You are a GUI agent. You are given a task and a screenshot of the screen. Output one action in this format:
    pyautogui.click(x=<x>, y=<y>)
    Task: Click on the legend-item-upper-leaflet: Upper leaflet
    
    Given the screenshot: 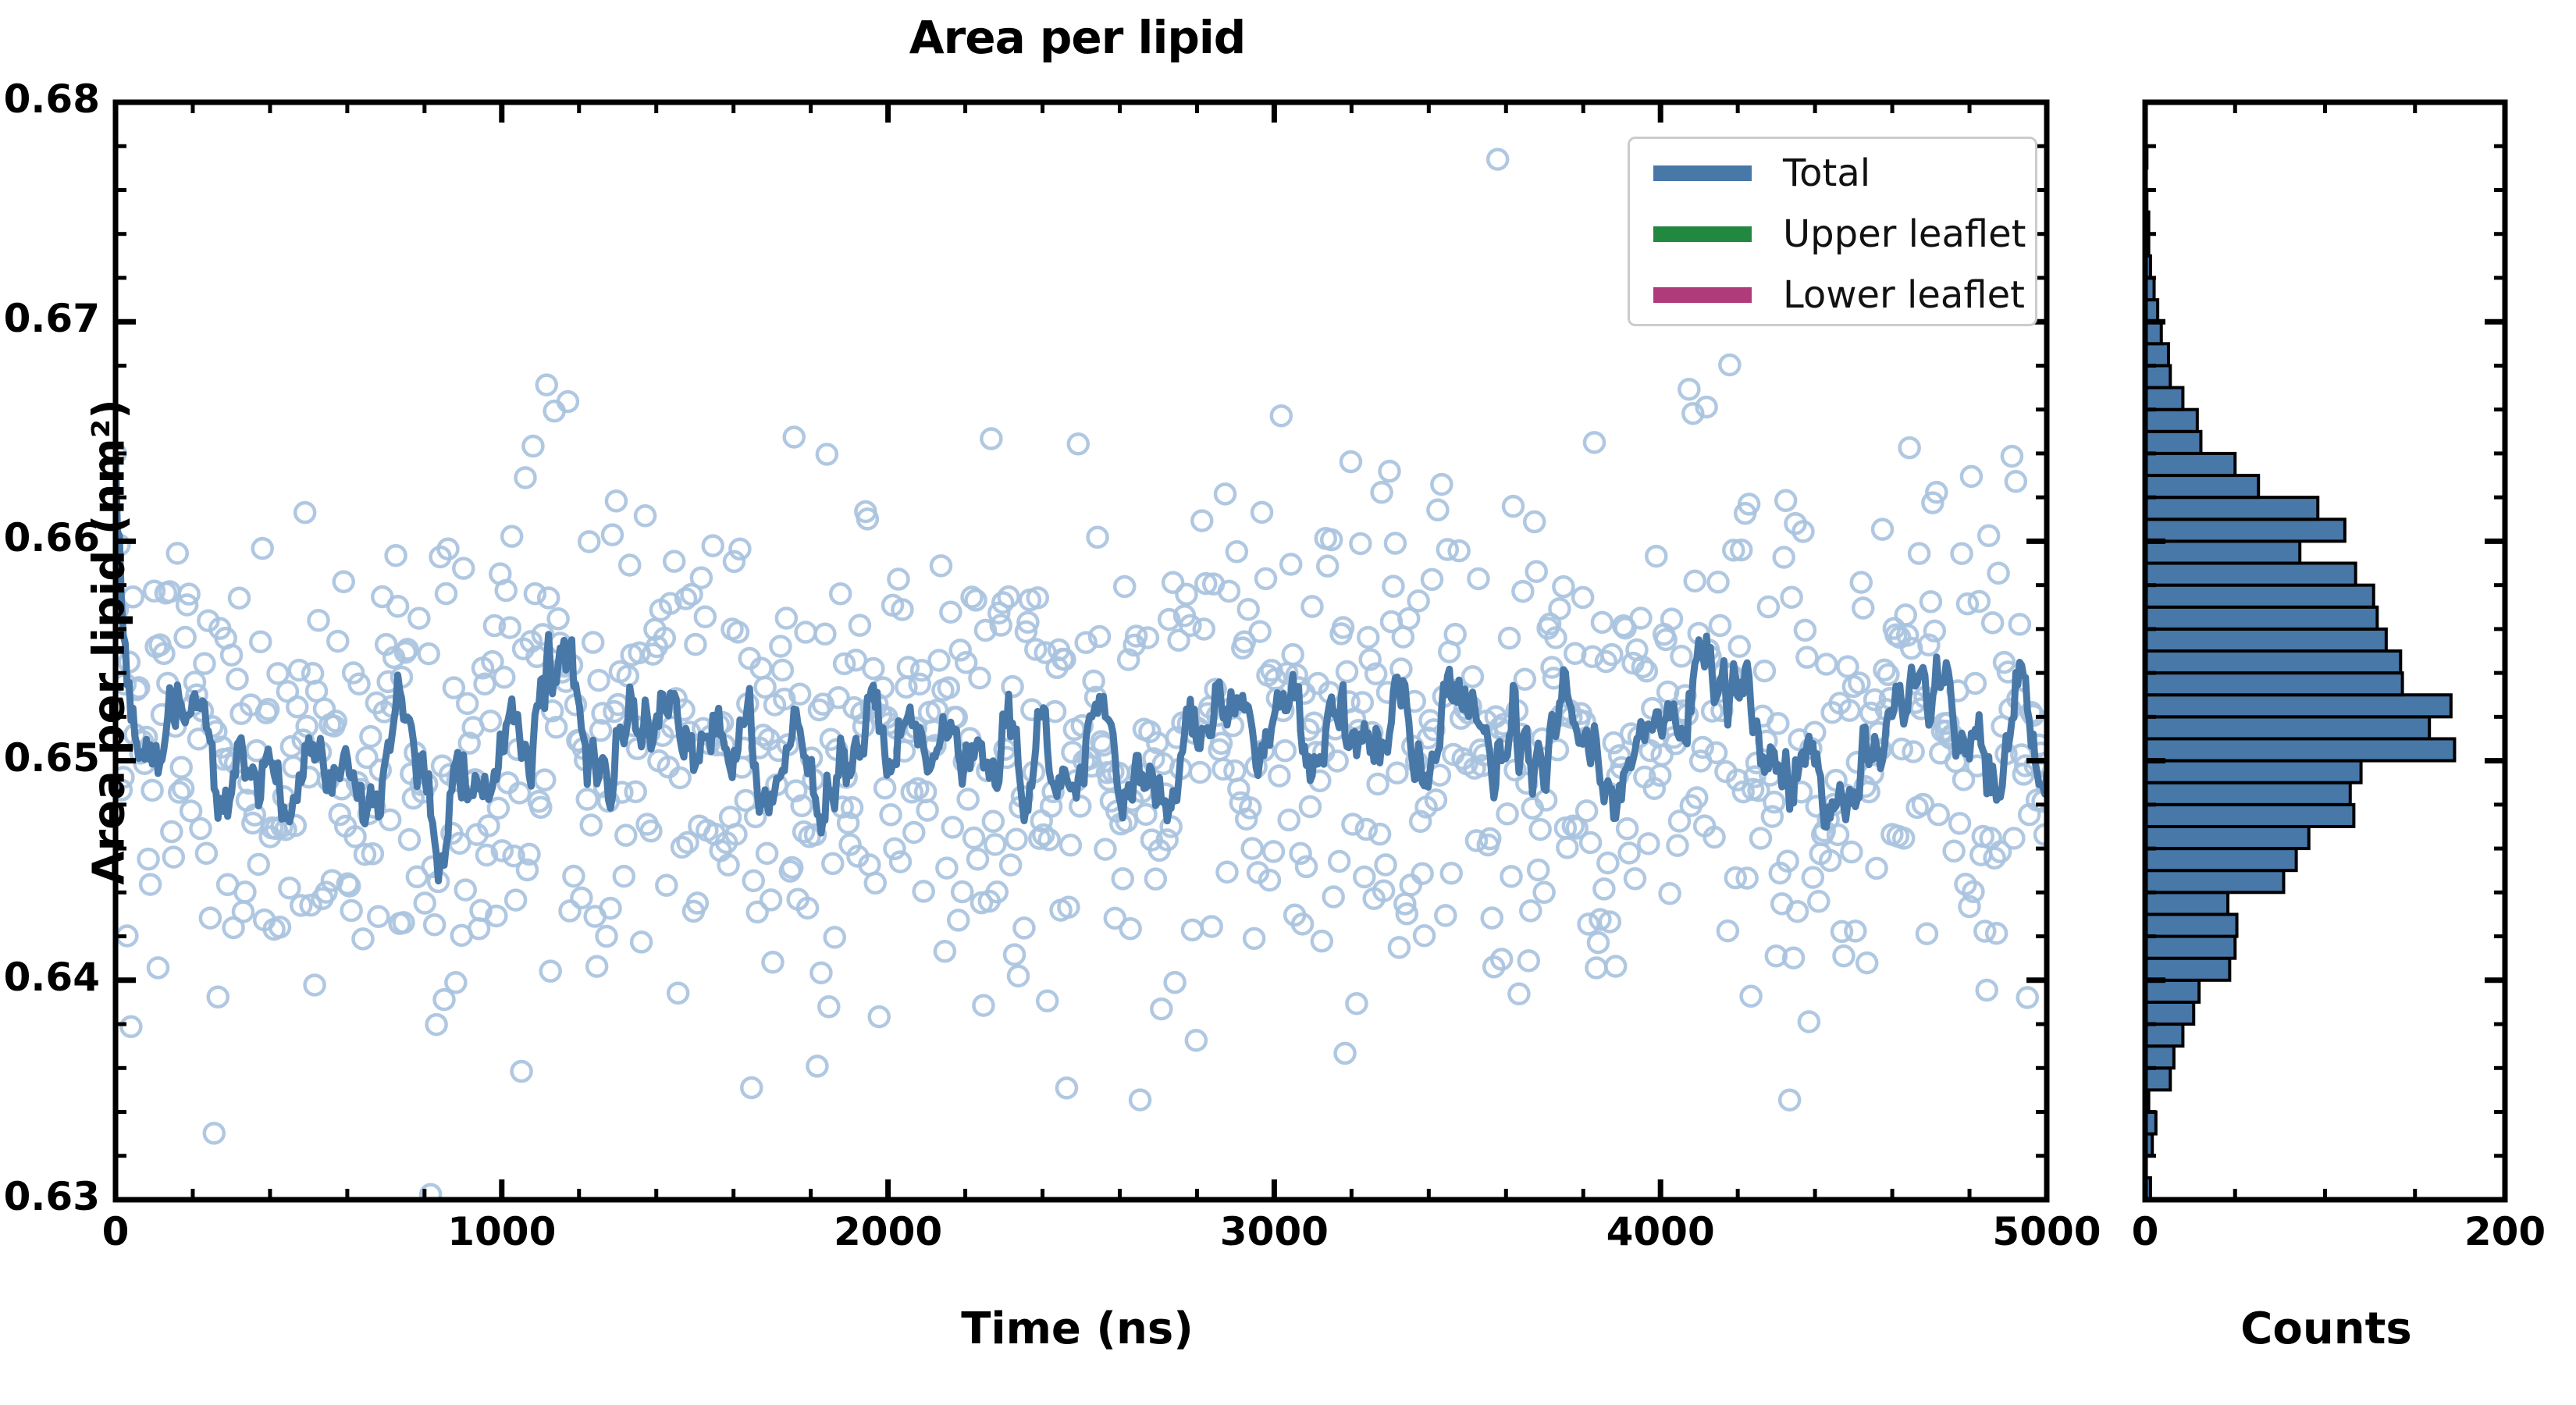 What is the action you would take?
    pyautogui.click(x=1839, y=235)
    